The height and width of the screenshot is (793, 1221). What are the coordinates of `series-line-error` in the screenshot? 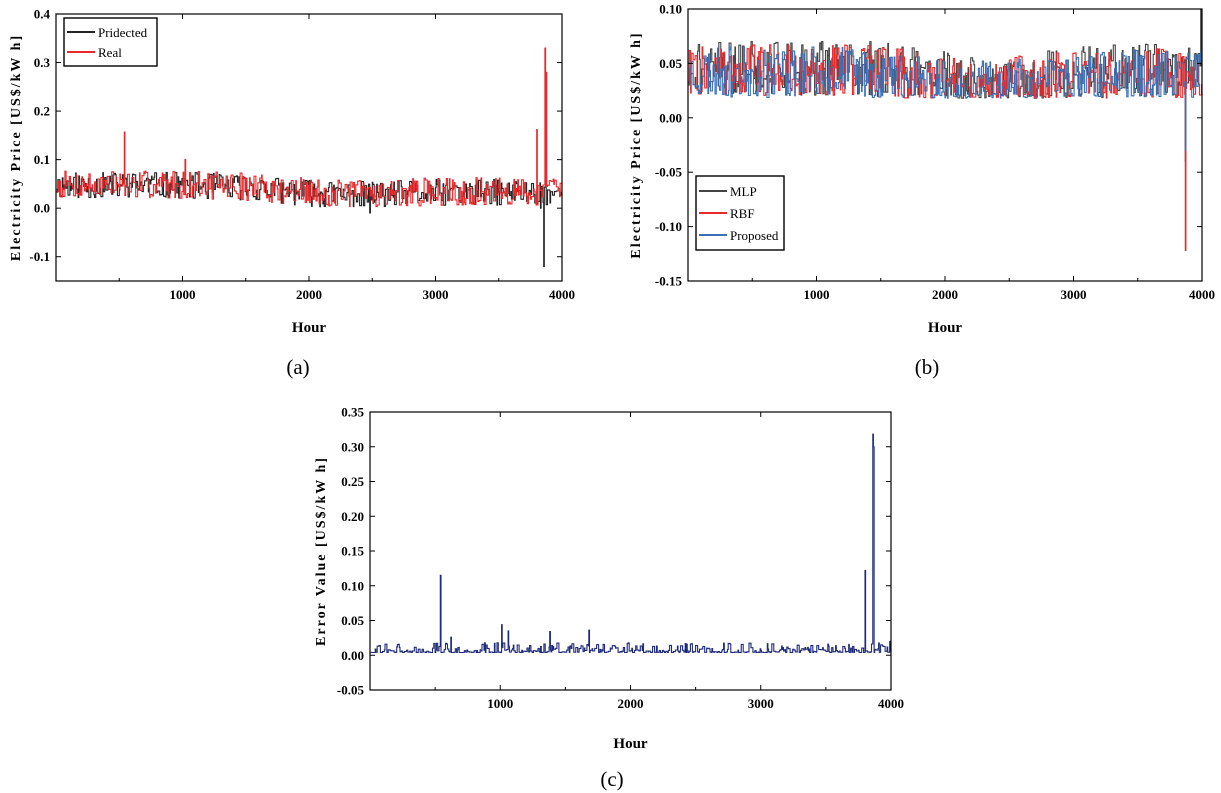 It's located at (630, 543).